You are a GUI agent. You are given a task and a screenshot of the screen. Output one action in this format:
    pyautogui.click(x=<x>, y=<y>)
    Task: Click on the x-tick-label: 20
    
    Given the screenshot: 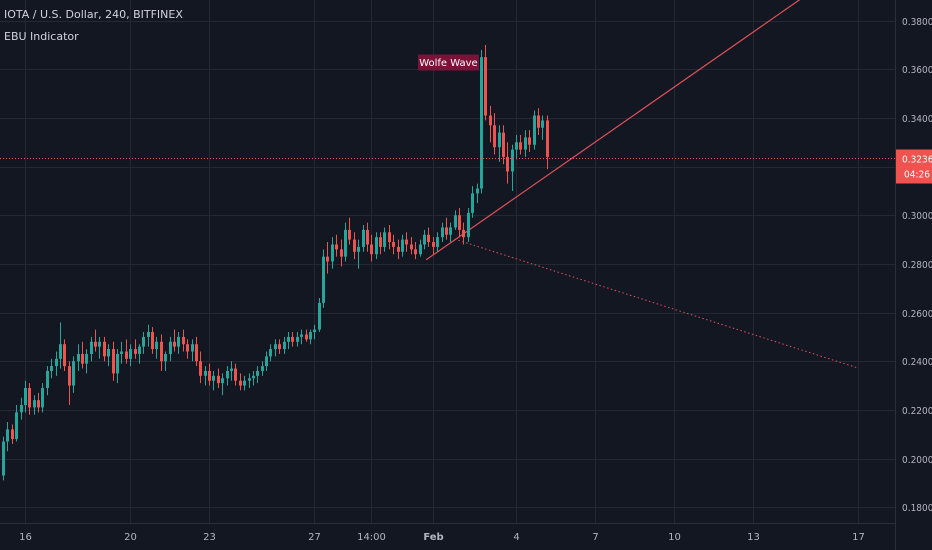 What is the action you would take?
    pyautogui.click(x=130, y=537)
    